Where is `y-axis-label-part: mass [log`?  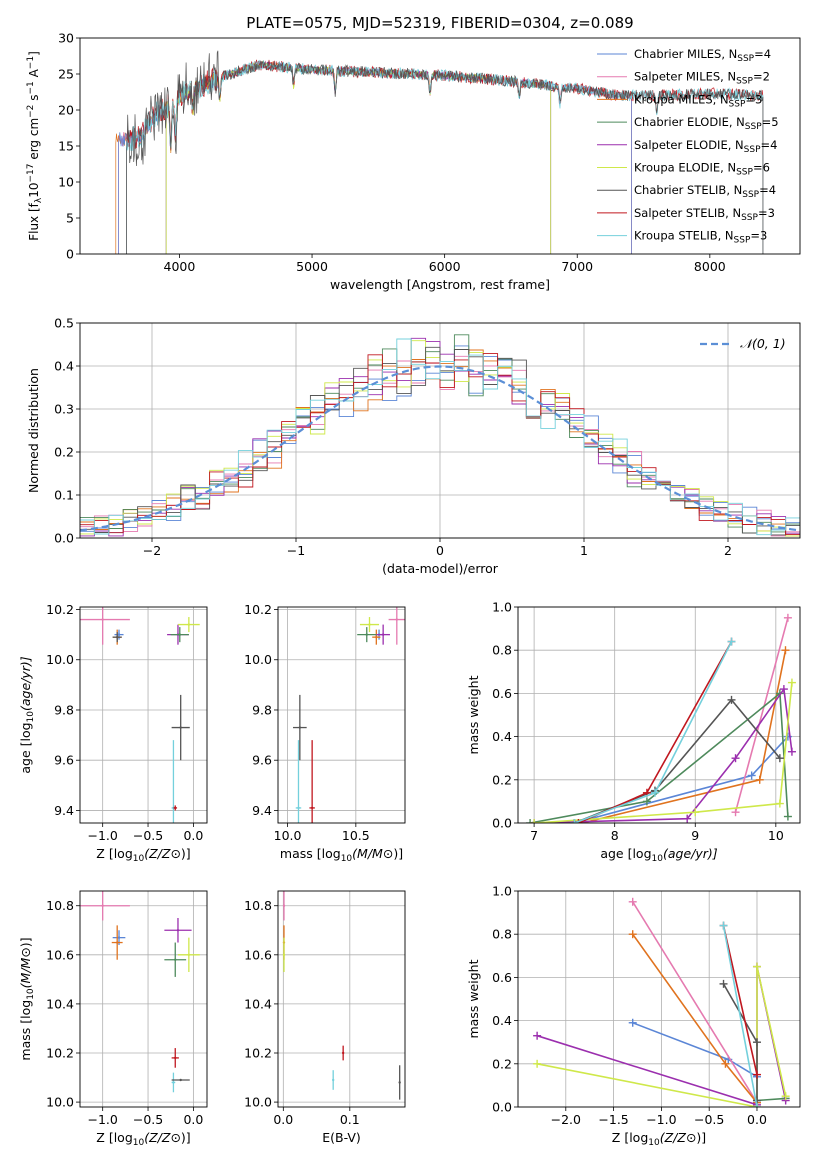 y-axis-label-part: mass [log is located at coordinates (25, 1030).